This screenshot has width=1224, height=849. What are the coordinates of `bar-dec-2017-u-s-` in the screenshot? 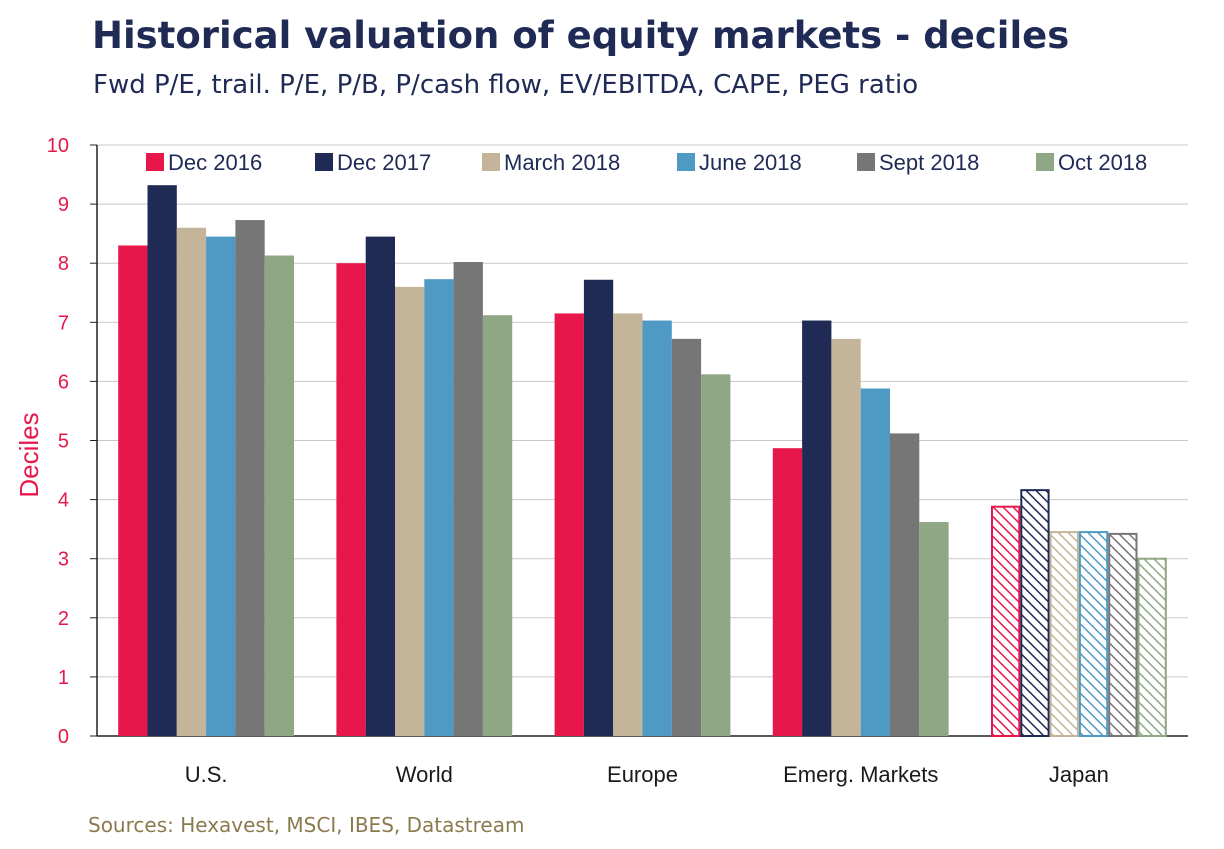 It's located at (162, 461).